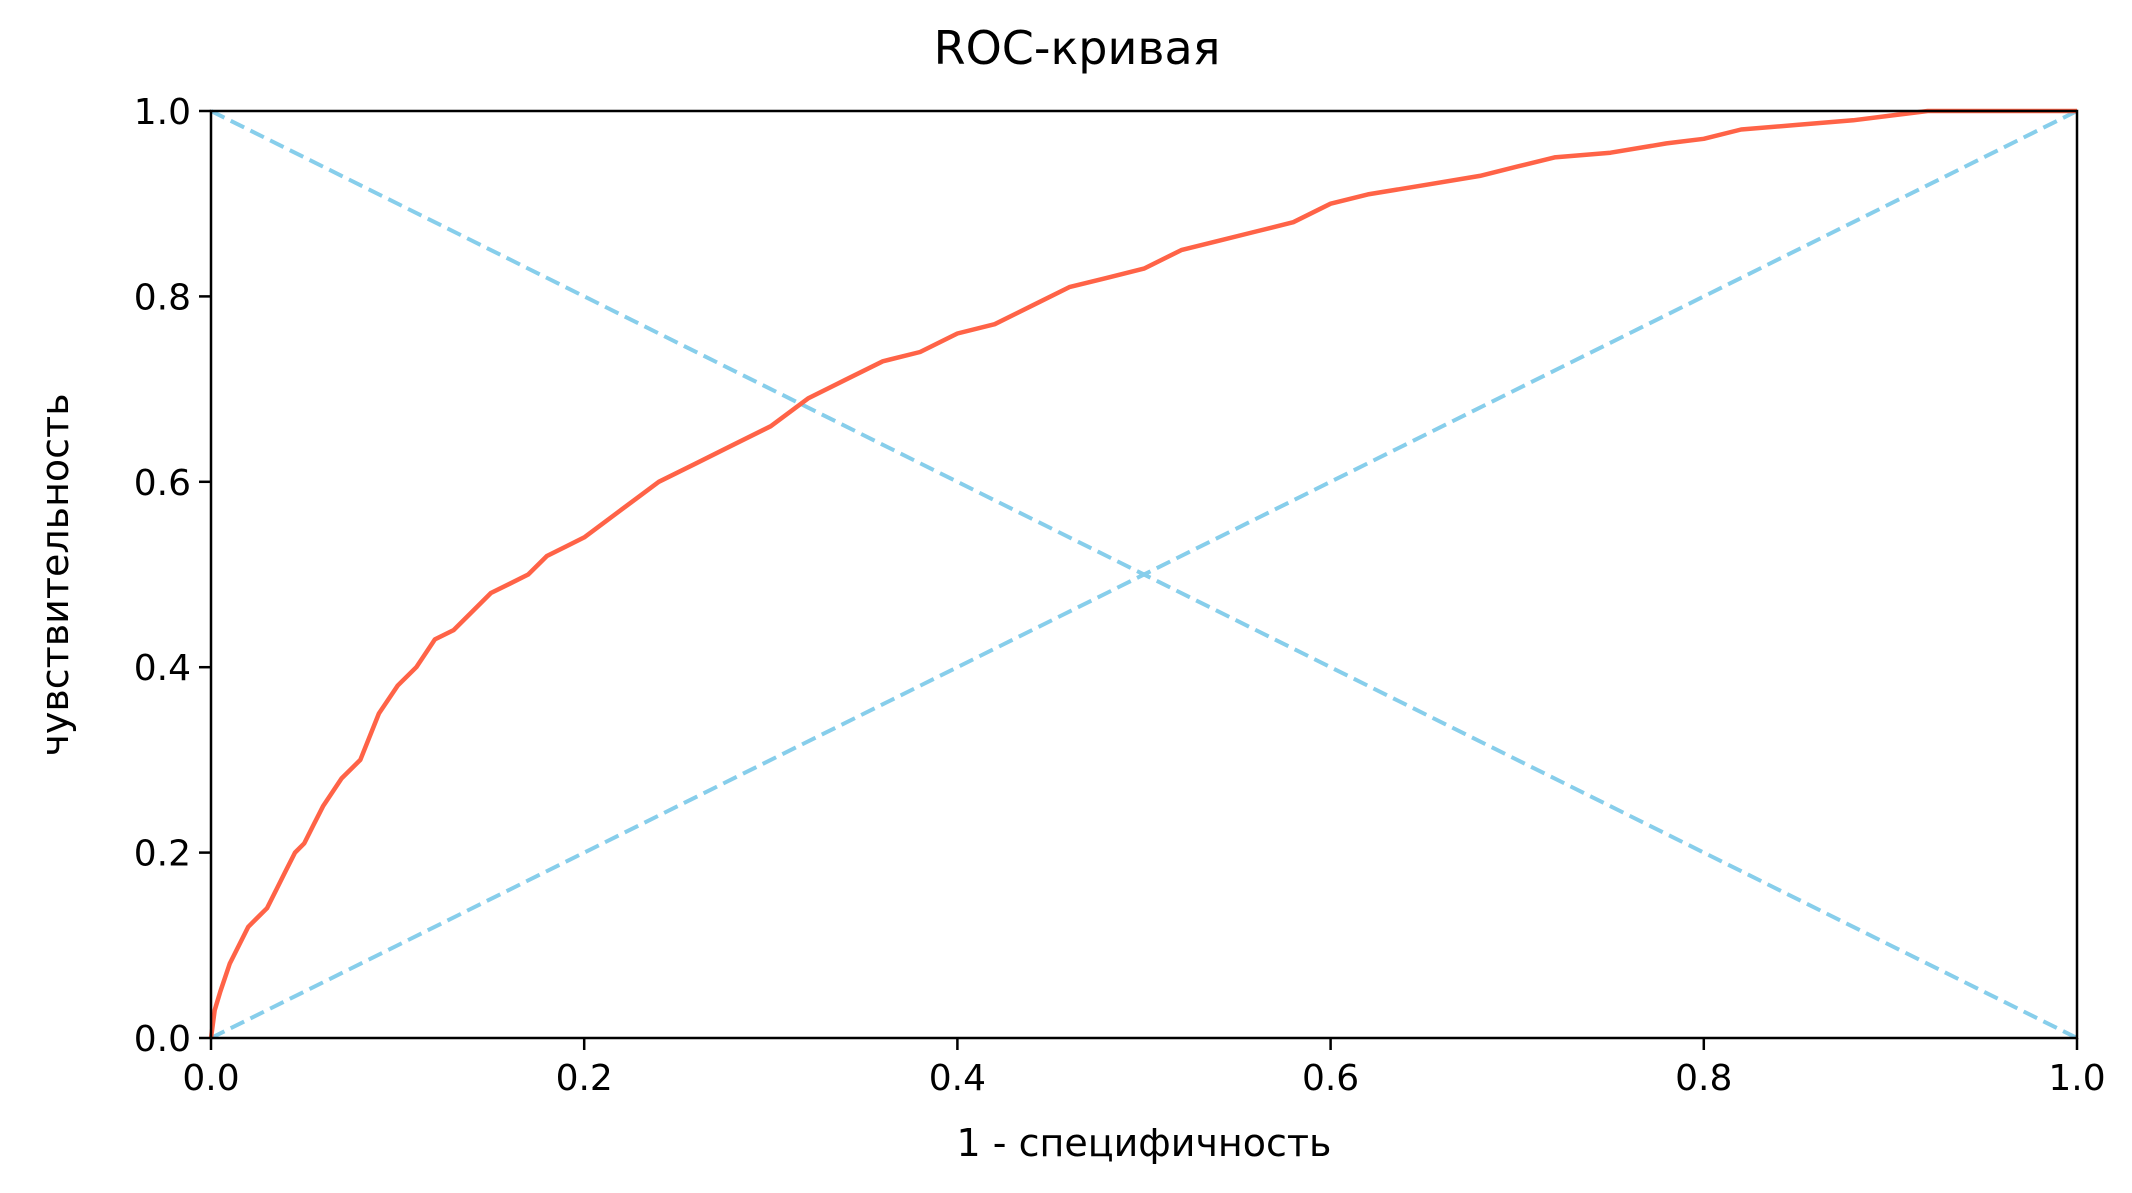 Image resolution: width=2132 pixels, height=1193 pixels. I want to click on x-tick-label: 0.0, so click(210, 1078).